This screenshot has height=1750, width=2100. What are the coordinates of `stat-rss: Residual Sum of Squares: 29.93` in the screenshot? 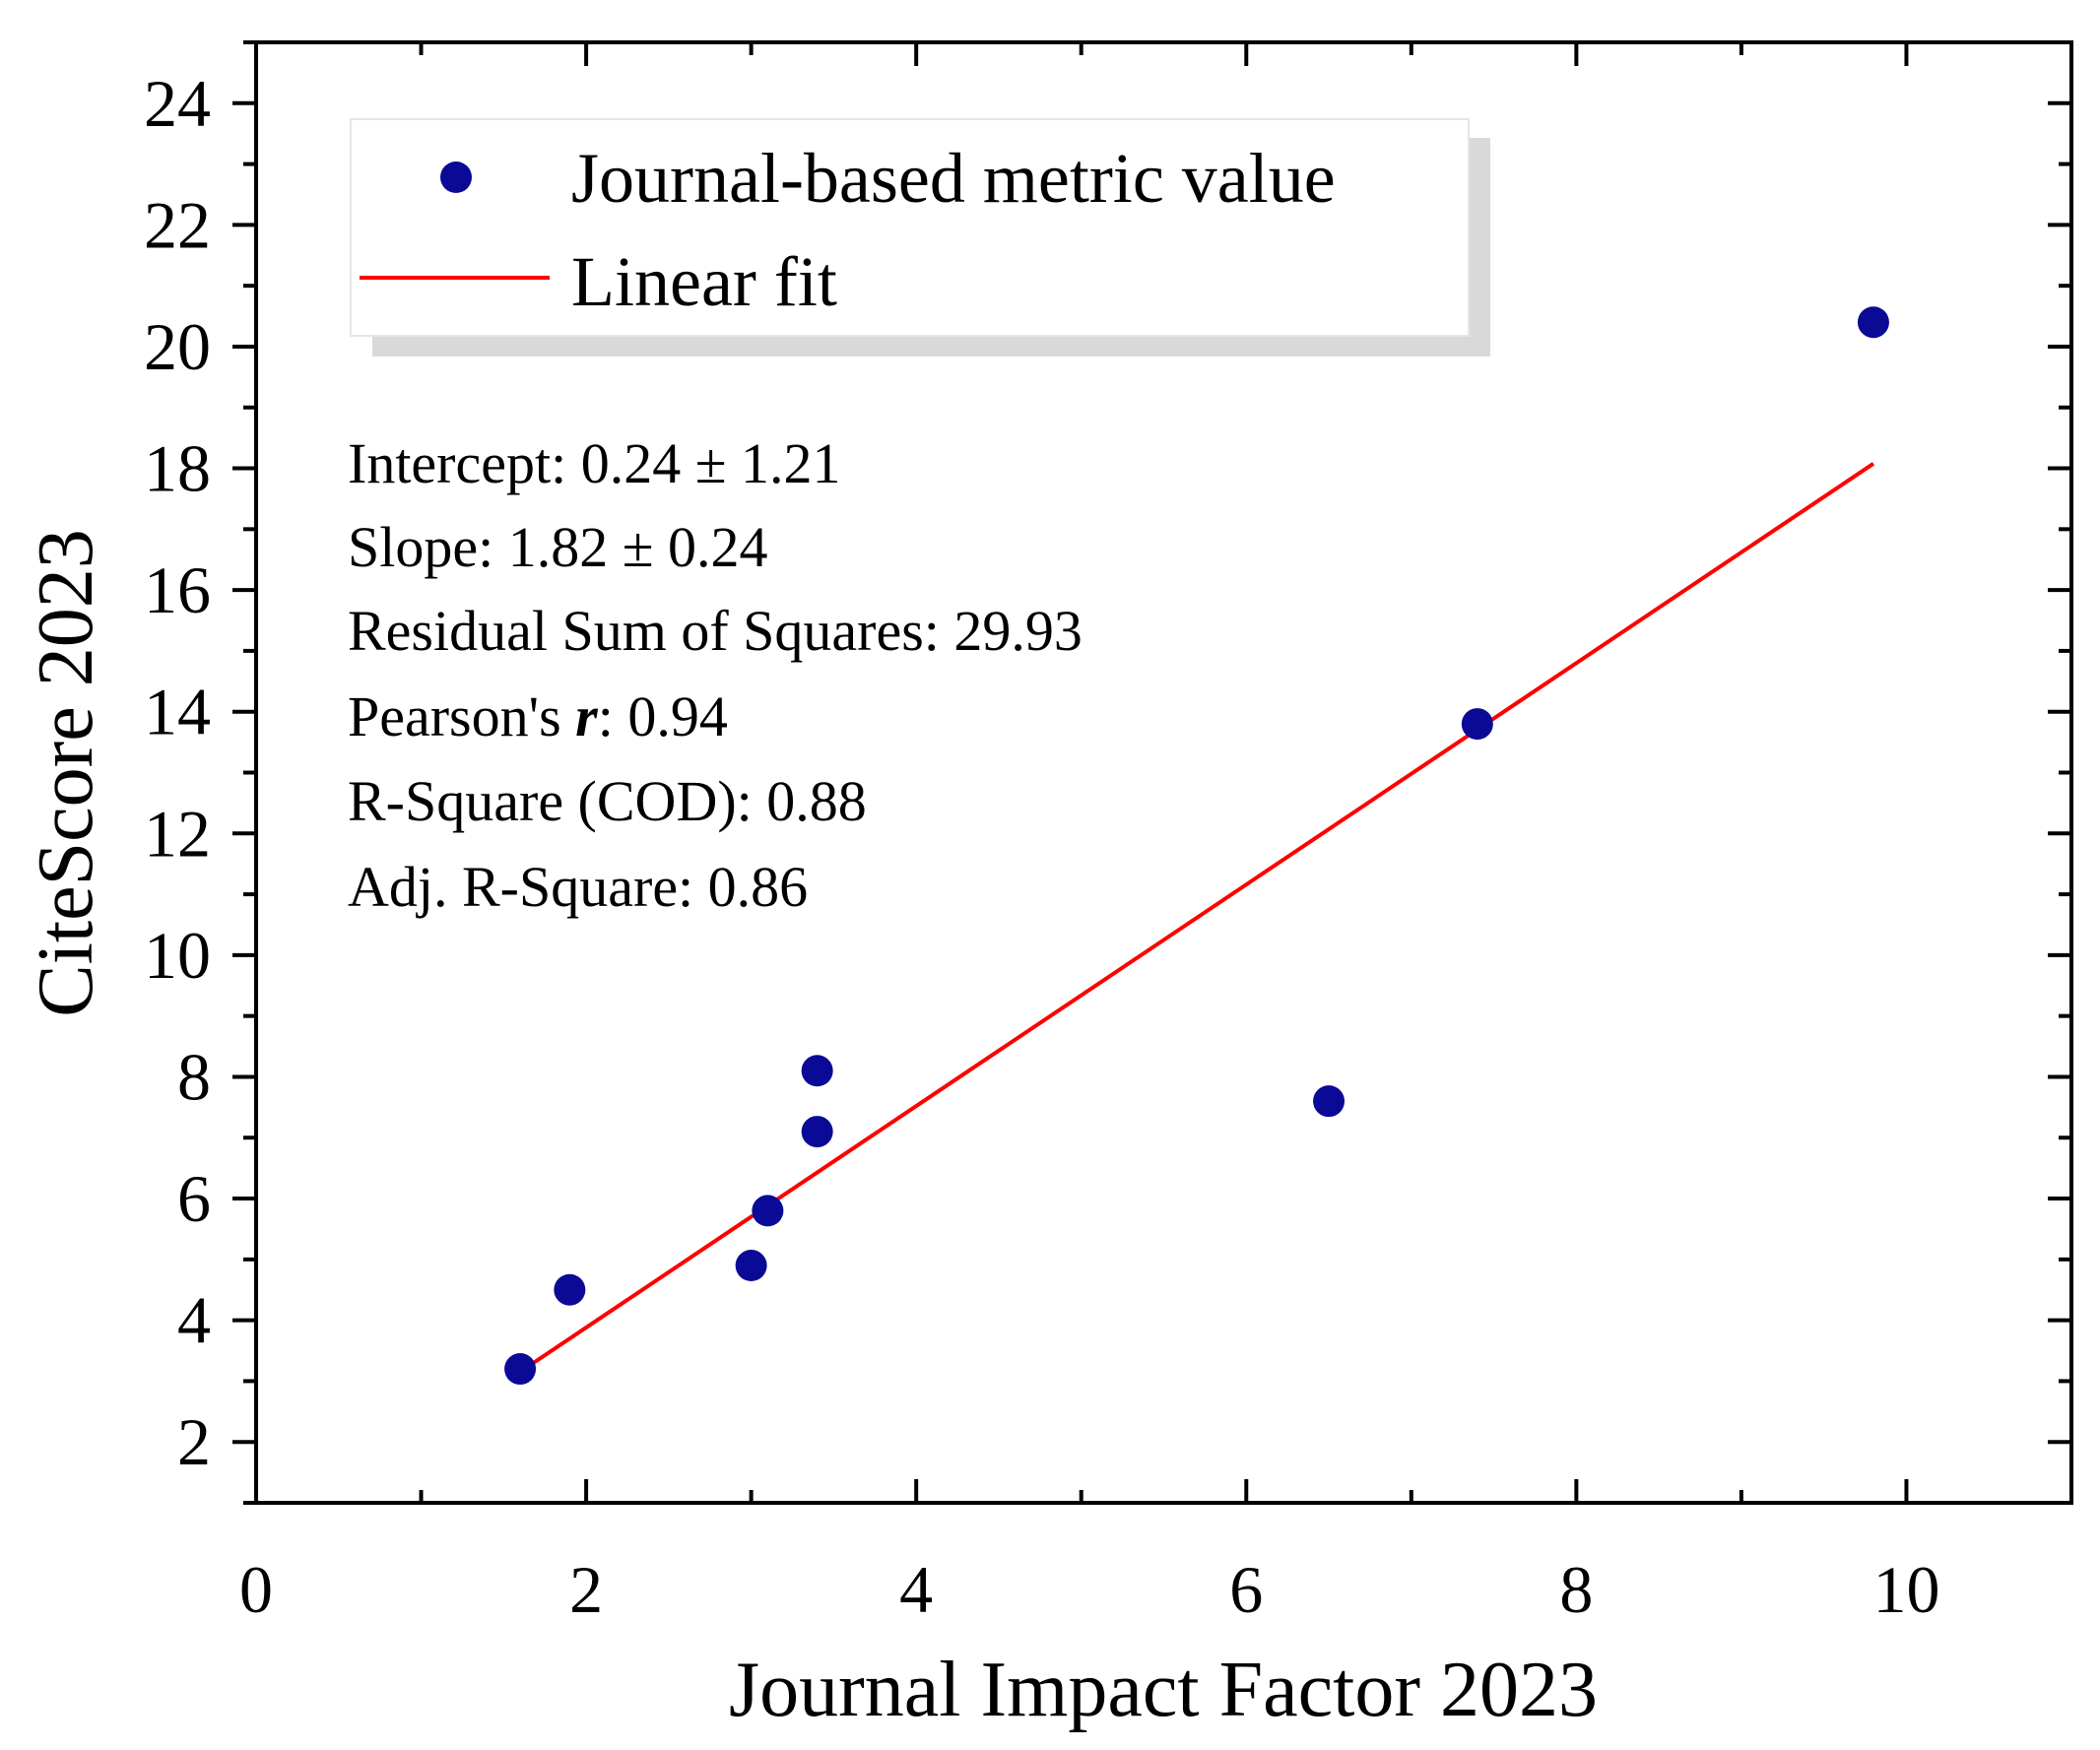 It's located at (716, 631).